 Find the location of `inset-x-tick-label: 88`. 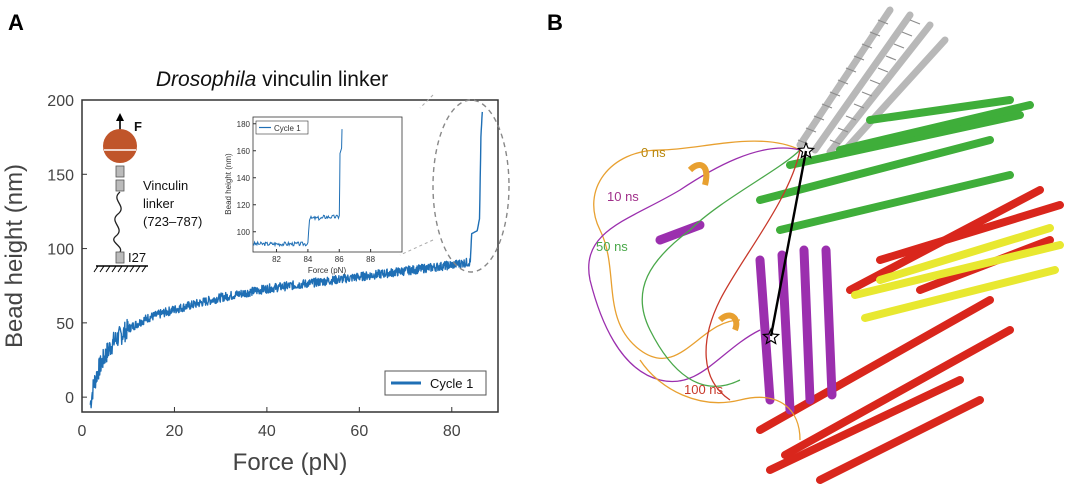

inset-x-tick-label: 88 is located at coordinates (370, 259).